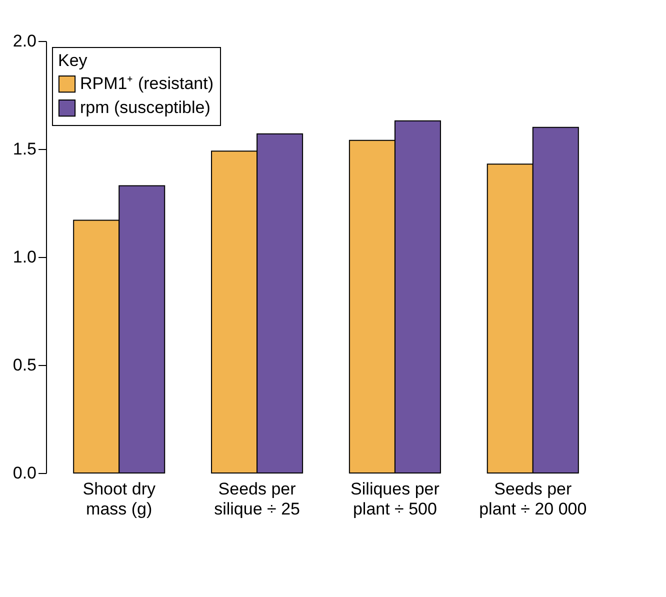 The image size is (666, 597). What do you see at coordinates (73, 60) in the screenshot?
I see `legend-title: Key` at bounding box center [73, 60].